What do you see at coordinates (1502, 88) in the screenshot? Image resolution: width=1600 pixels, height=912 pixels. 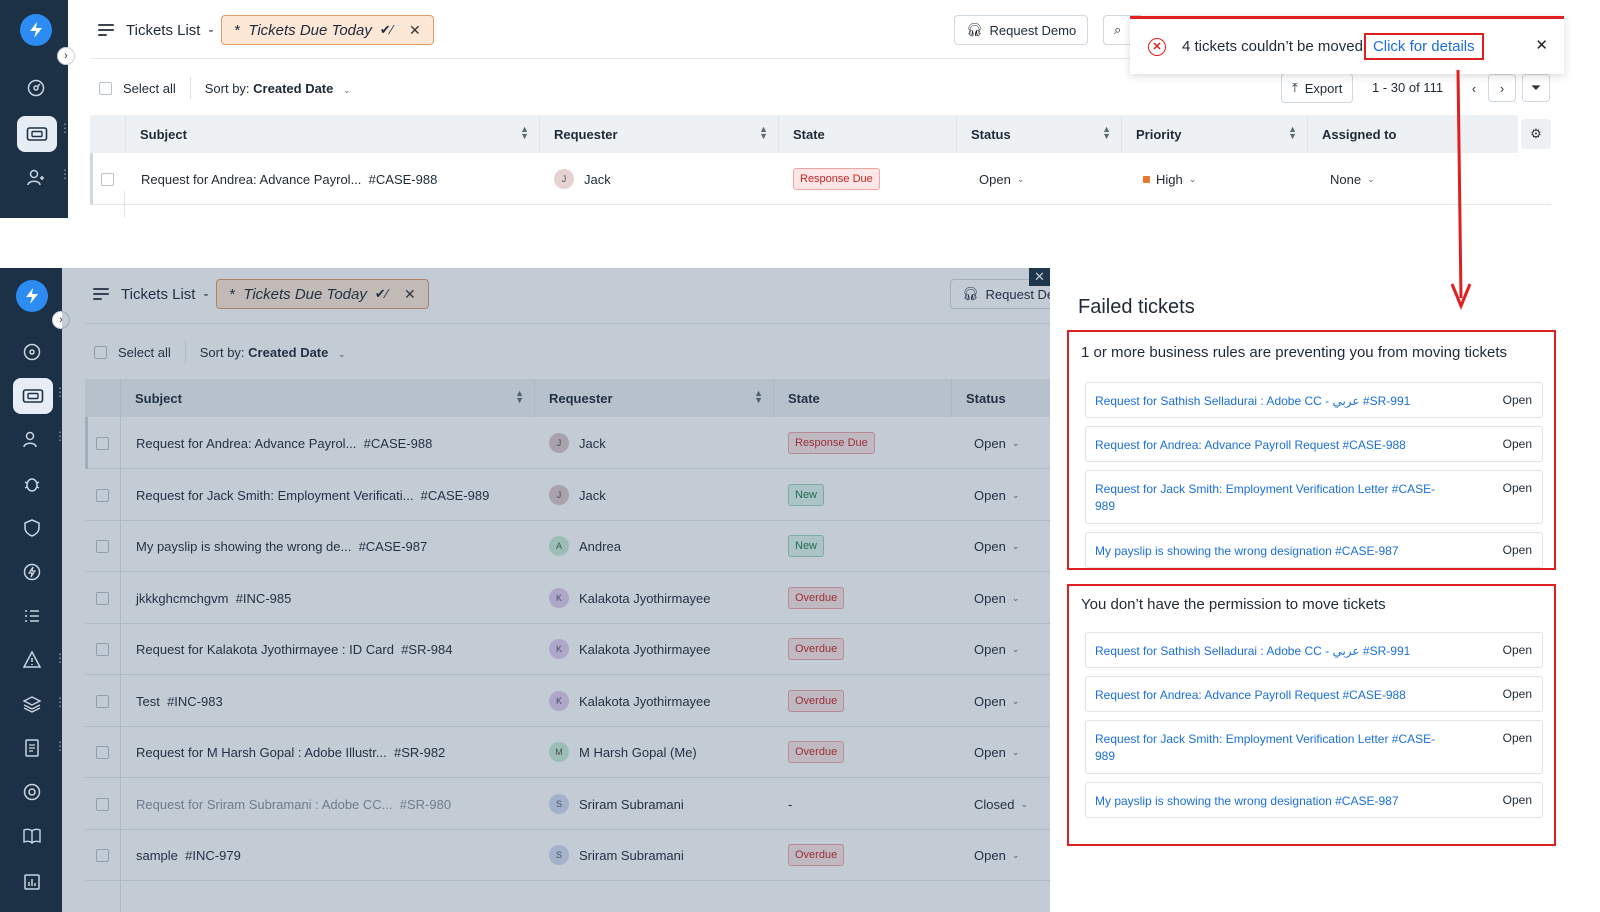 I see `next-page-icon: ›` at bounding box center [1502, 88].